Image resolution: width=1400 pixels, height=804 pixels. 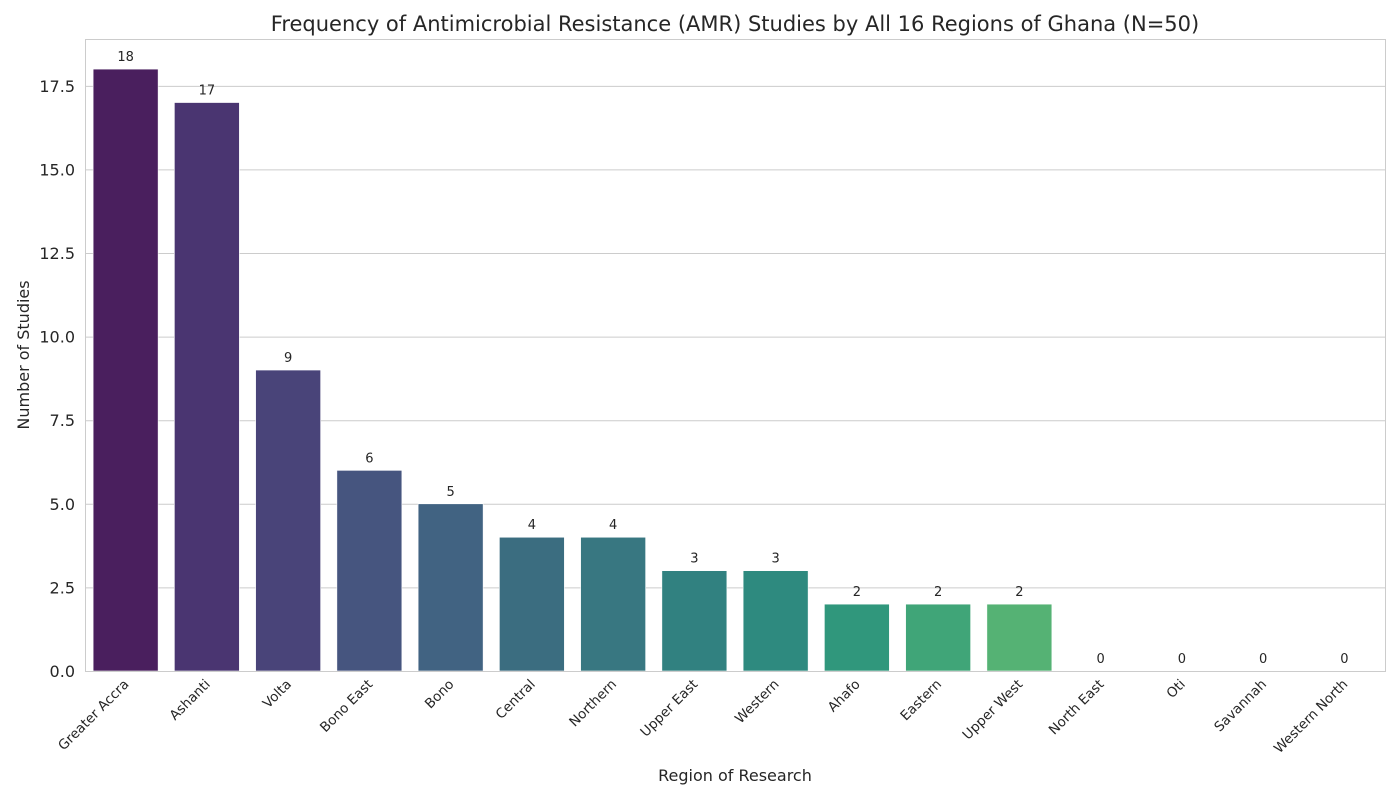 I want to click on y-tick-label: 7.5, so click(x=62, y=420).